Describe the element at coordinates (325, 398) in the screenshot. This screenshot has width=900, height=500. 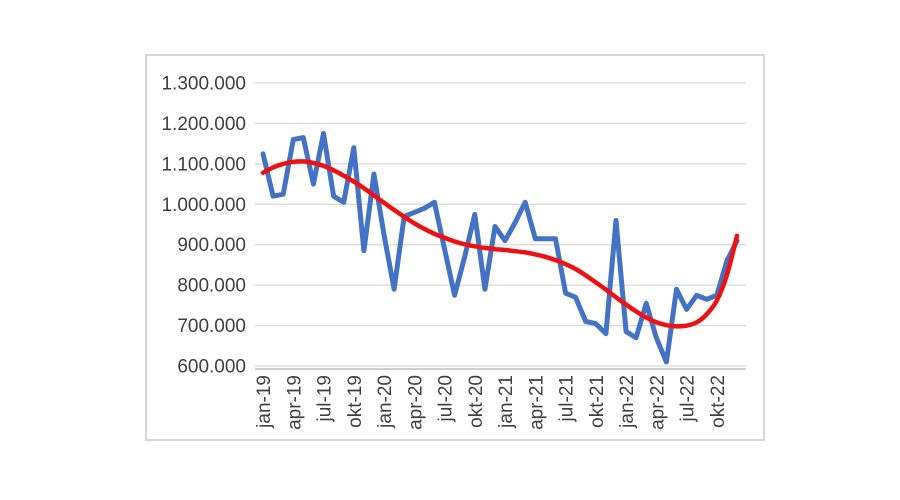
I see `x-axis-tick-label: jul-19` at that location.